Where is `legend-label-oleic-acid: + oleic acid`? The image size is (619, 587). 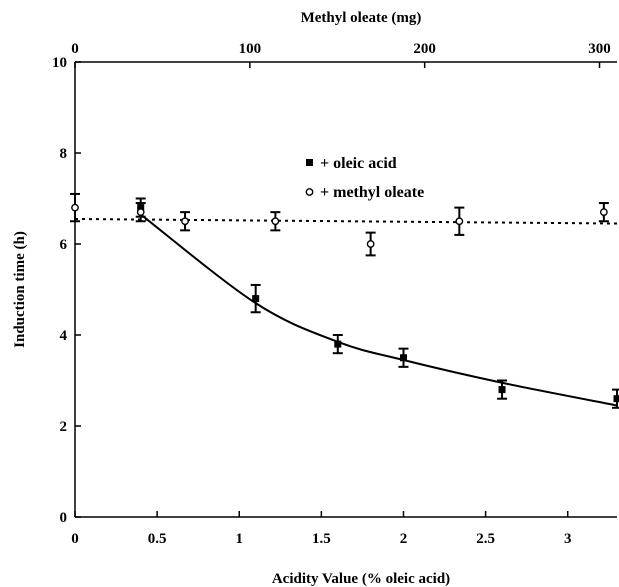 legend-label-oleic-acid: + oleic acid is located at coordinates (358, 163).